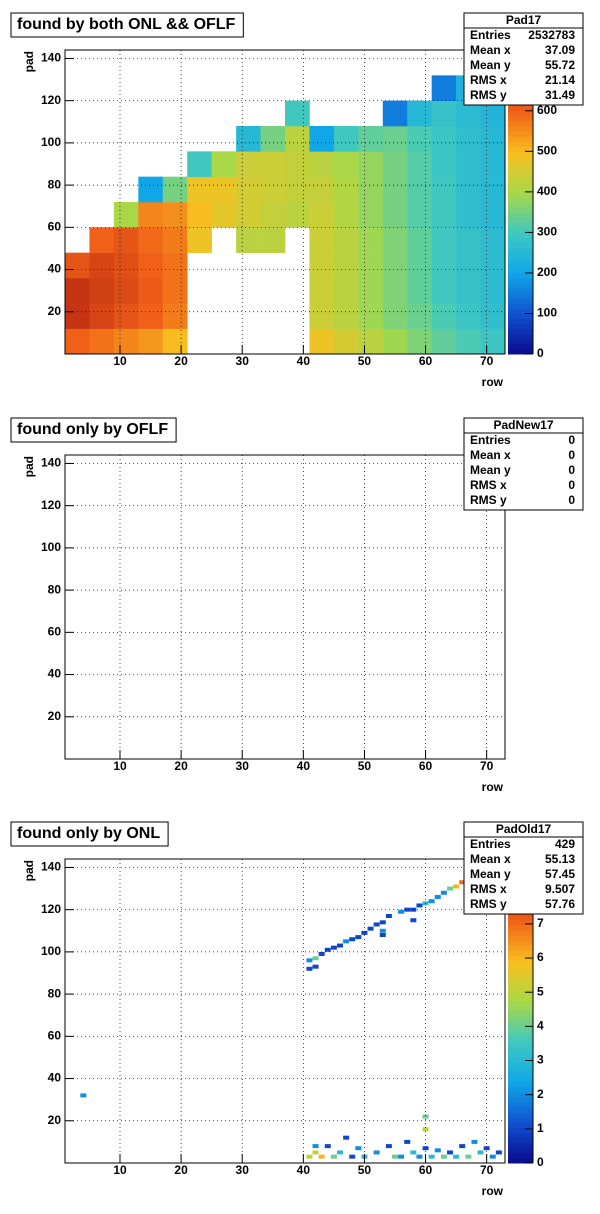 This screenshot has height=1214, width=600. I want to click on y-axis-label: pad, so click(29, 870).